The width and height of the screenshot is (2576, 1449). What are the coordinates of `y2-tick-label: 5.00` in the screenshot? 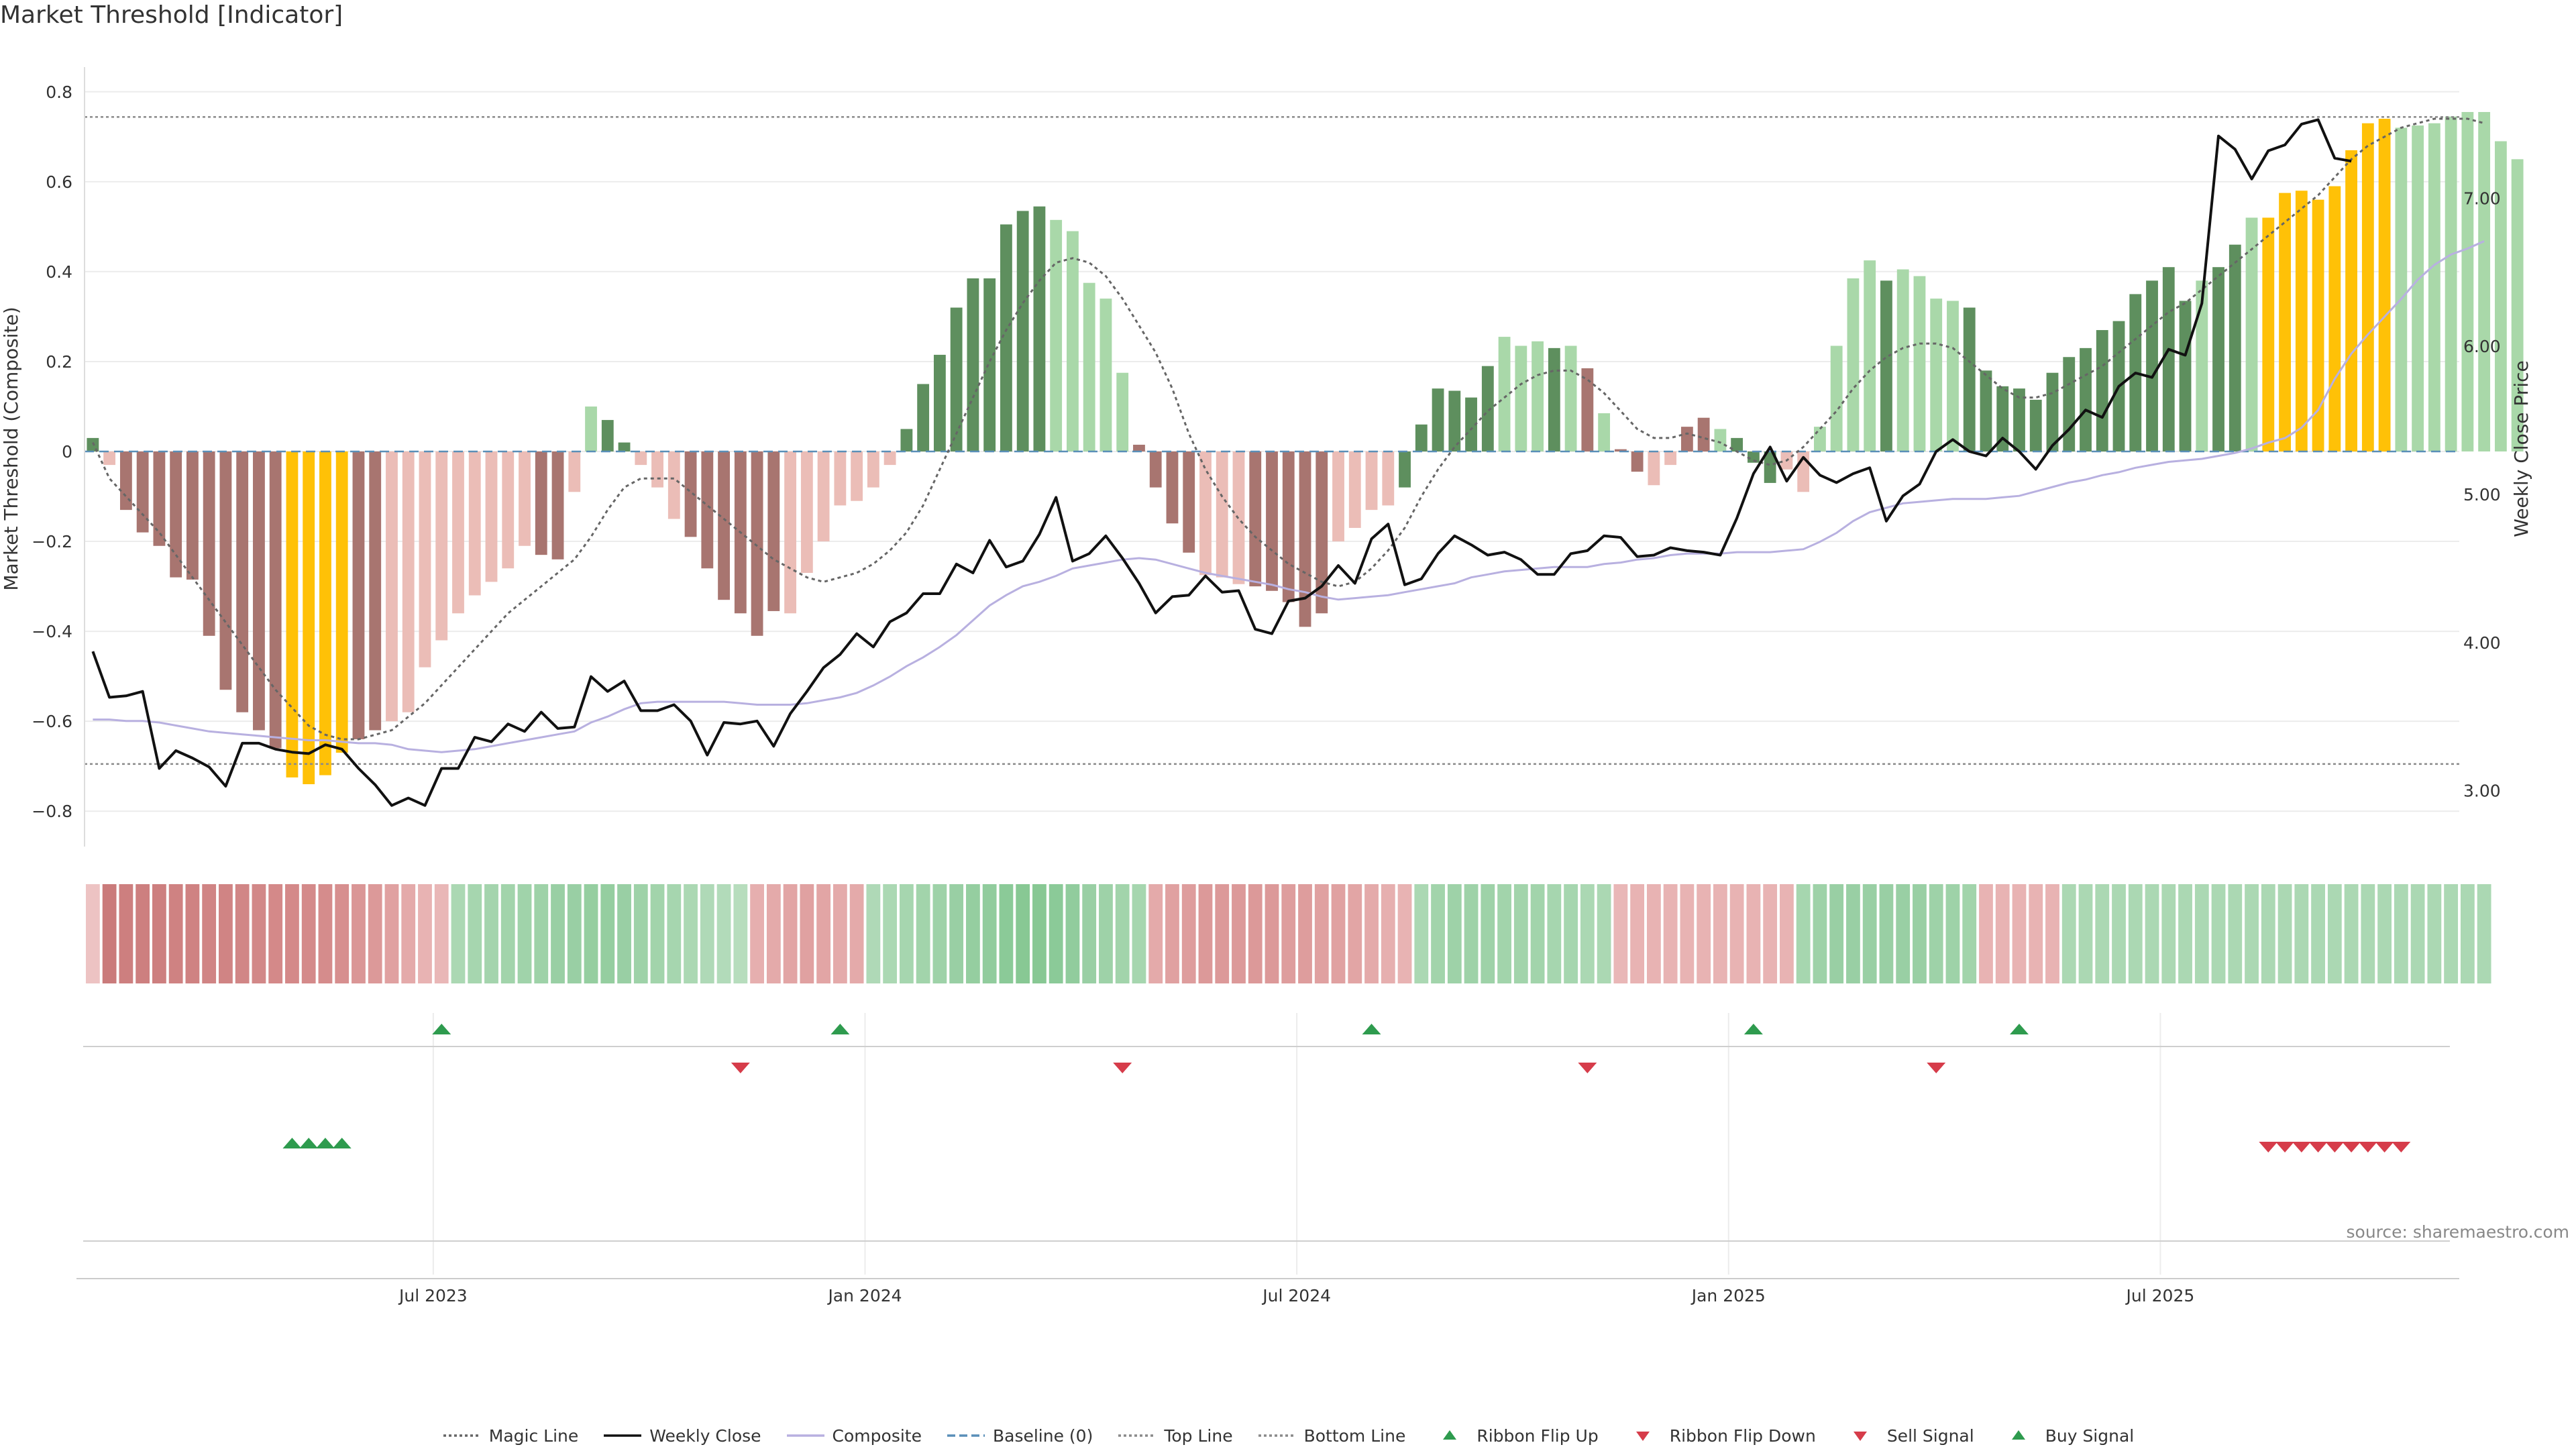 It's located at (2482, 494).